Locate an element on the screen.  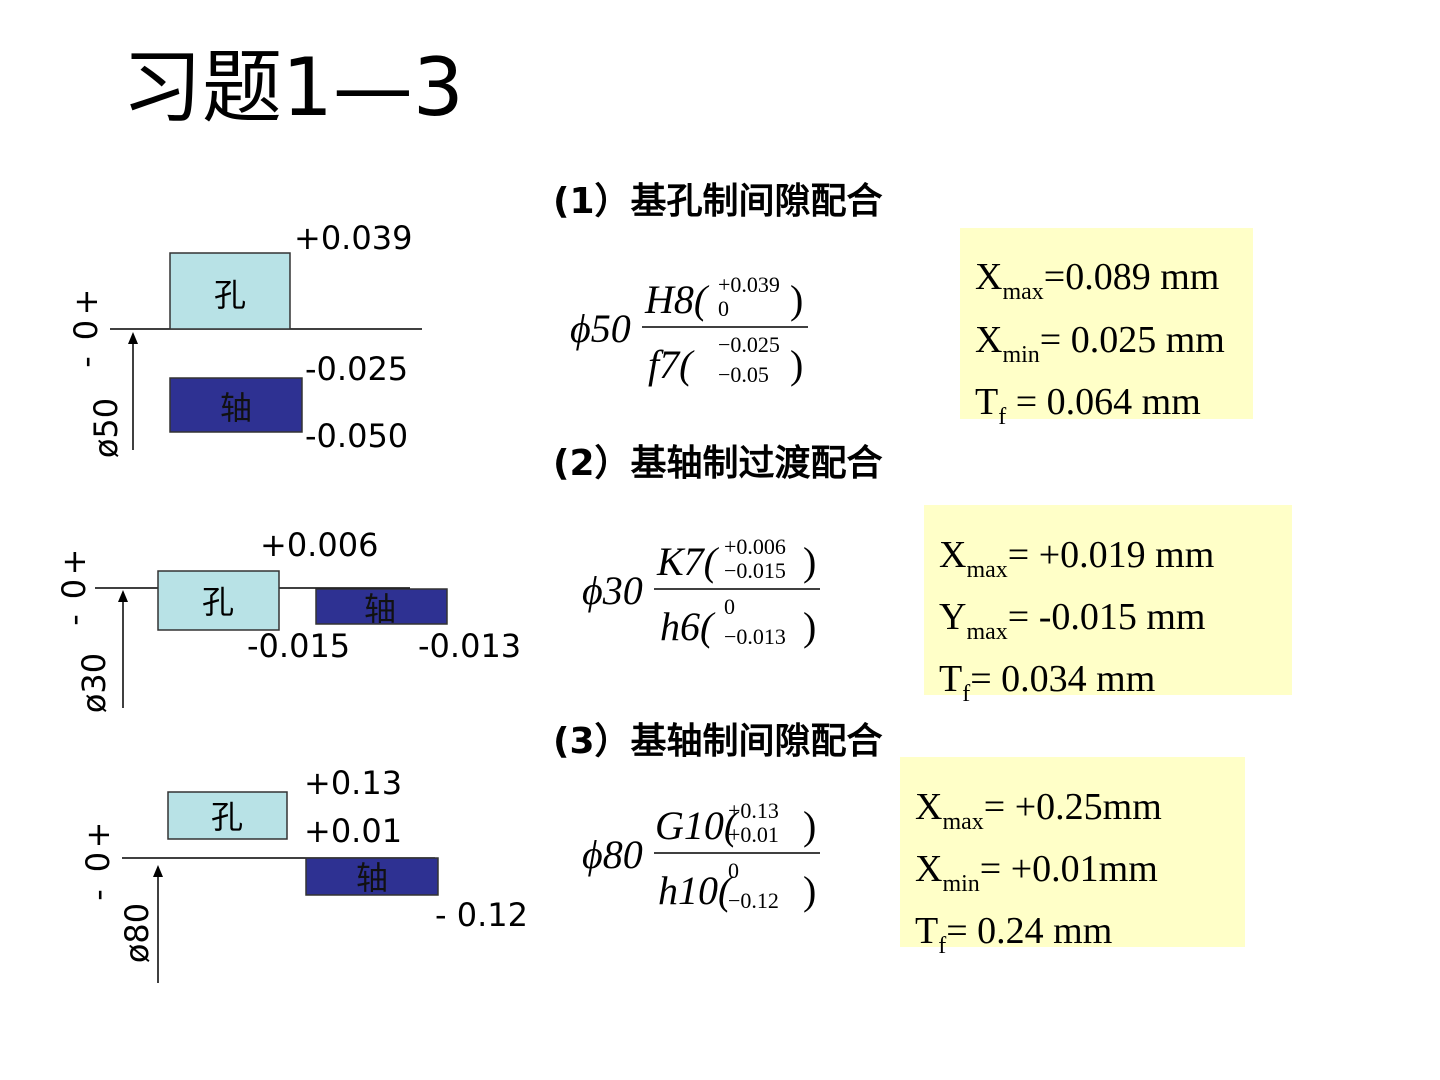
deviation-label: +0.006 is located at coordinates (319, 545).